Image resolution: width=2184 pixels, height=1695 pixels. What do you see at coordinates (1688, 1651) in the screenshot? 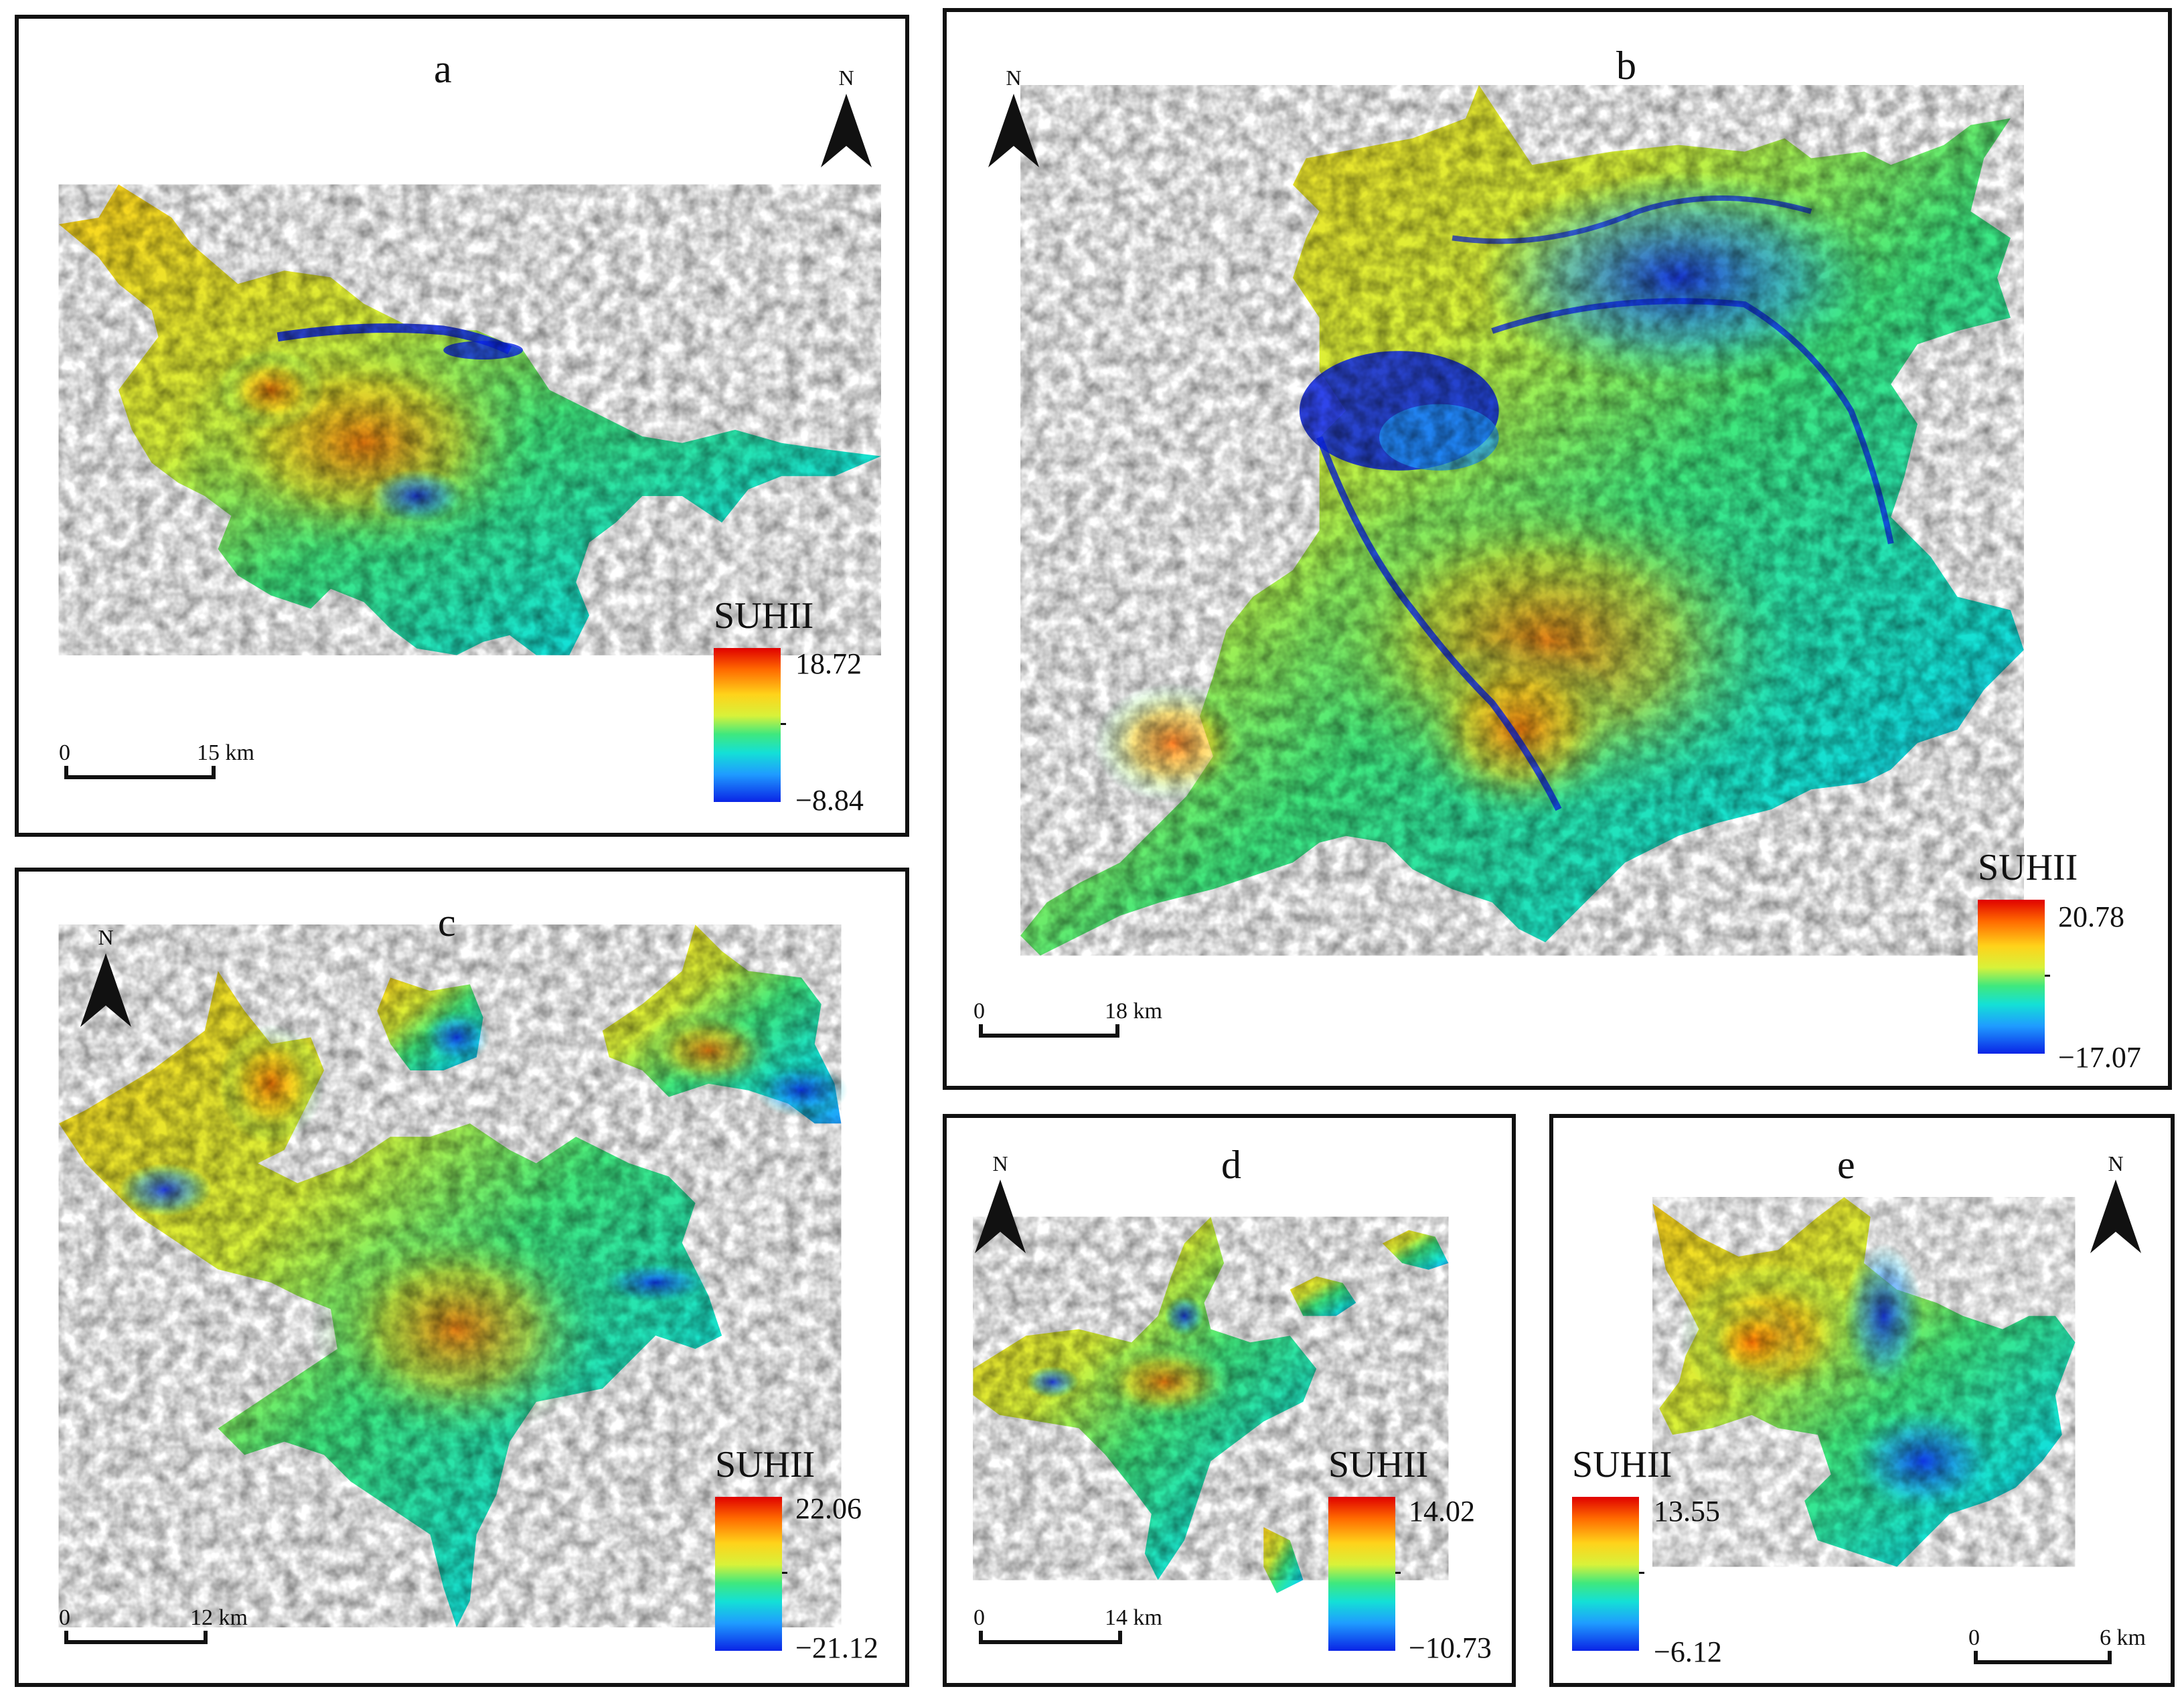
I see `legend-min-value: −6.12` at bounding box center [1688, 1651].